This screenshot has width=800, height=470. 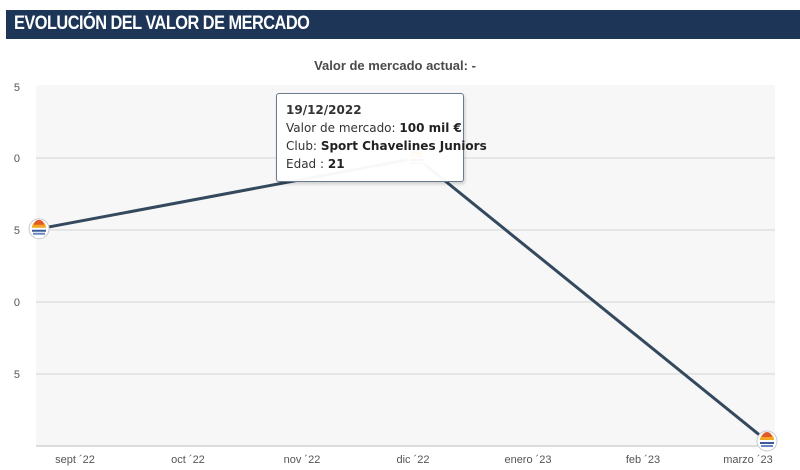 I want to click on tooltip-club: Sport Chavelines Juniors, so click(x=403, y=146).